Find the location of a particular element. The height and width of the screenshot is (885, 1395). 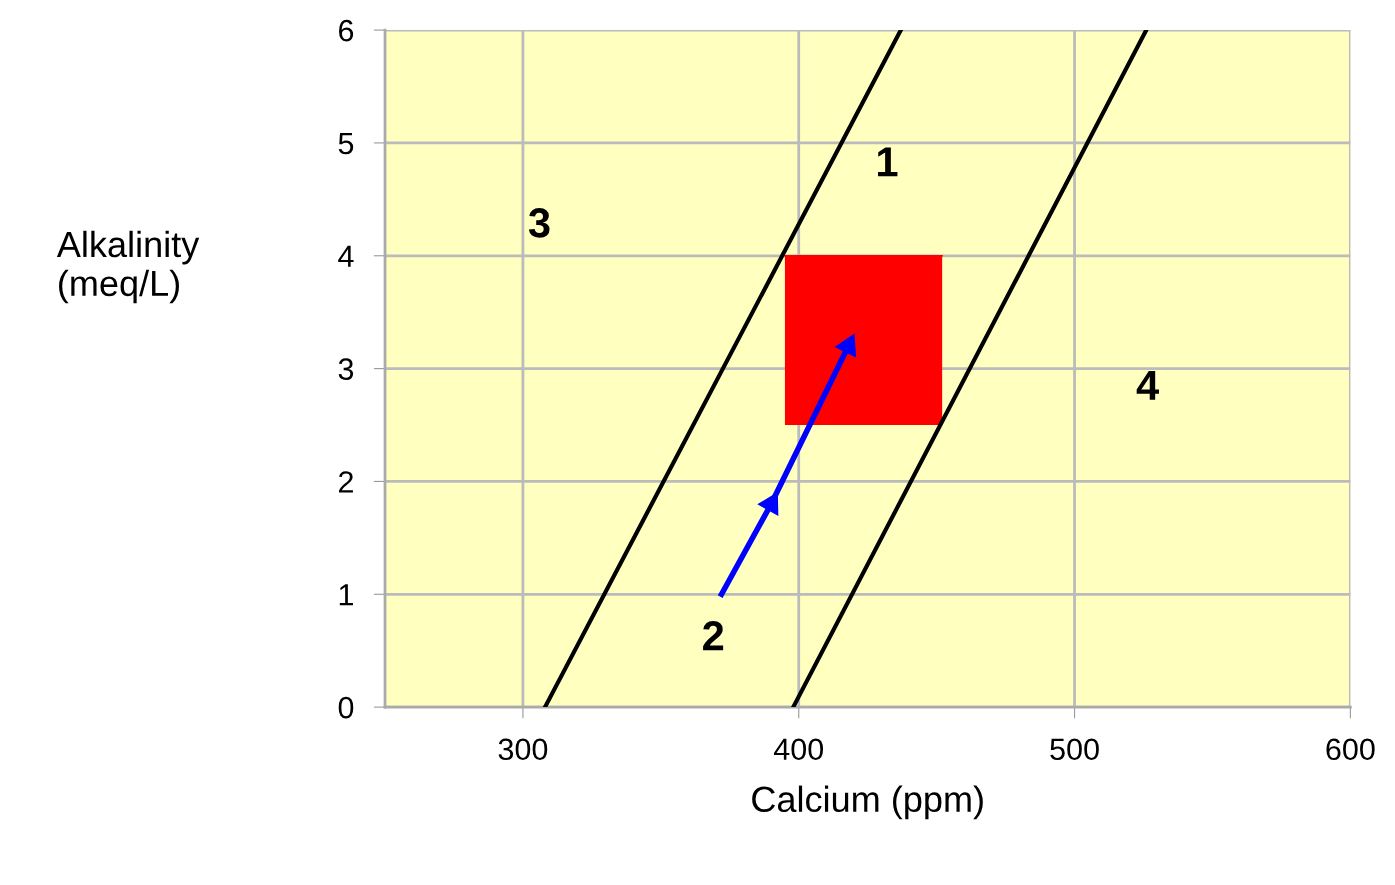

y-tick-label: 1 is located at coordinates (346, 595).